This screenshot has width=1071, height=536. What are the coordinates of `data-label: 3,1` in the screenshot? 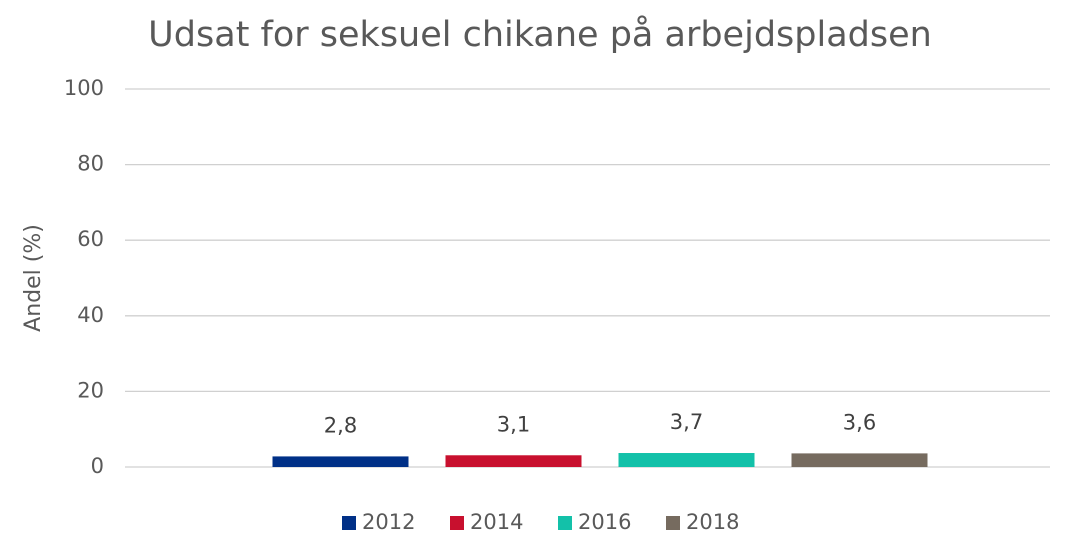 It's located at (513, 424).